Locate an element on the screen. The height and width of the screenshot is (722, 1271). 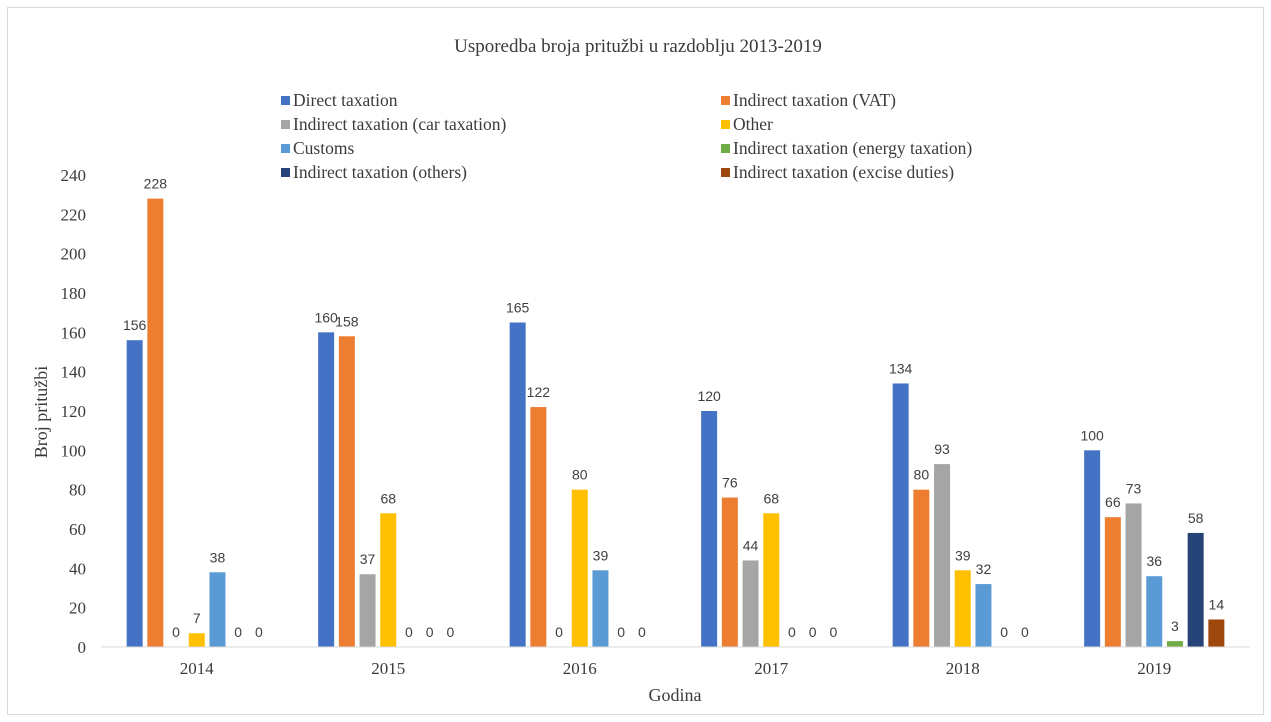
y-tick-label: 60 is located at coordinates (77, 529).